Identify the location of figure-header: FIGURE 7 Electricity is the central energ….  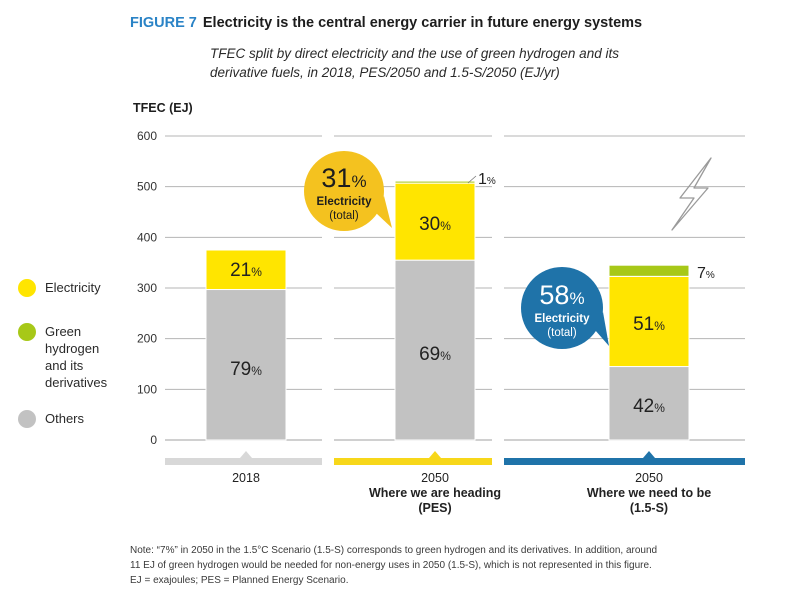
(455, 23).